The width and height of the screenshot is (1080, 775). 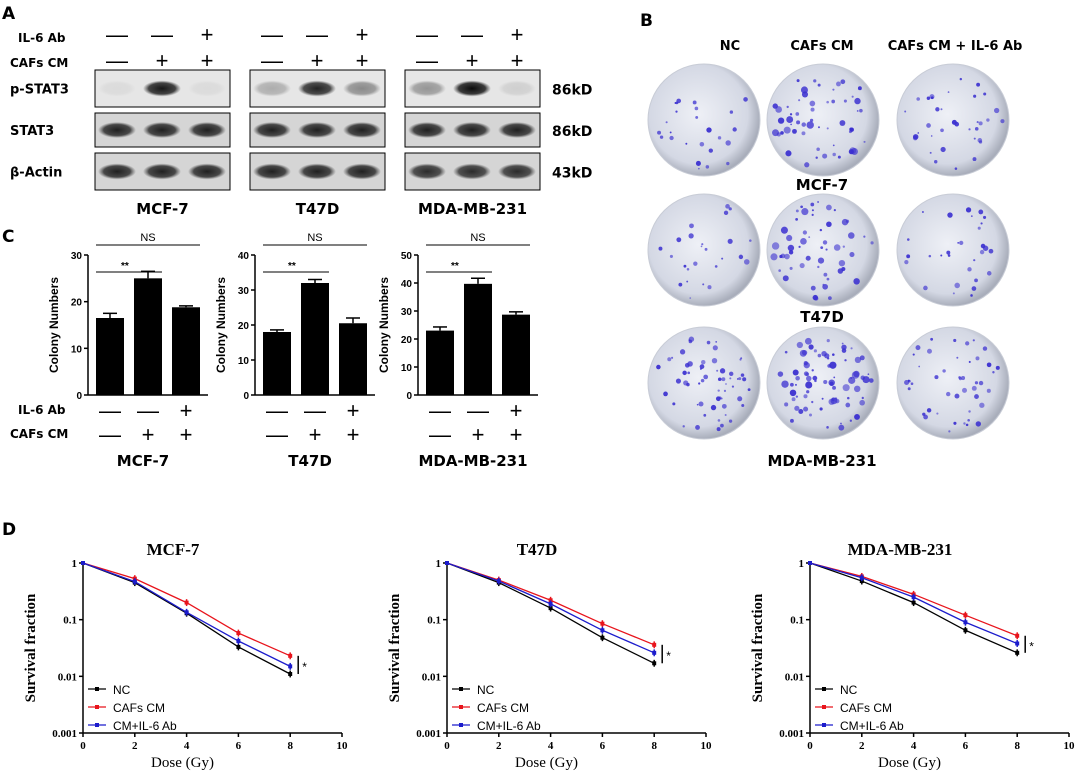 I want to click on y-tick-label: 20, so click(x=407, y=340).